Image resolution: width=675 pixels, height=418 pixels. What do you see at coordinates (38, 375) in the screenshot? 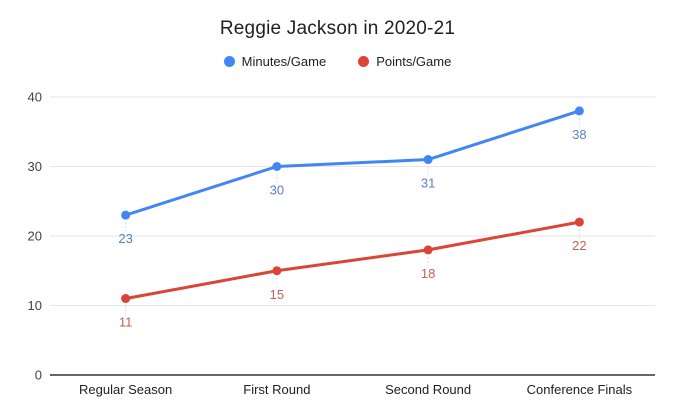
I see `y-tick-label: 0` at bounding box center [38, 375].